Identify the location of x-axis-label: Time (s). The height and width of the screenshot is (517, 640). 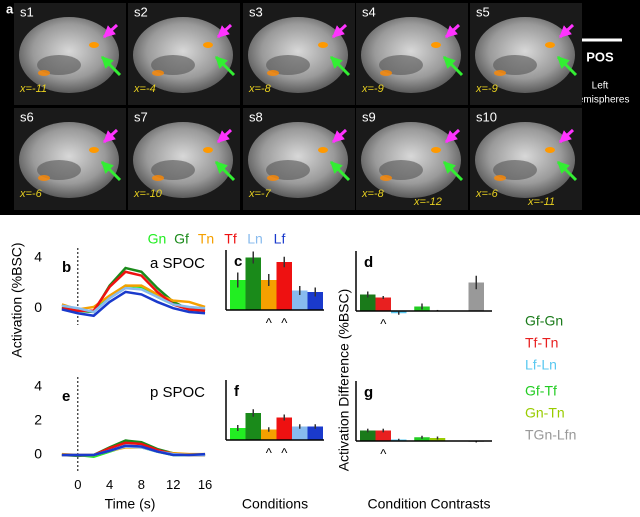
(130, 504).